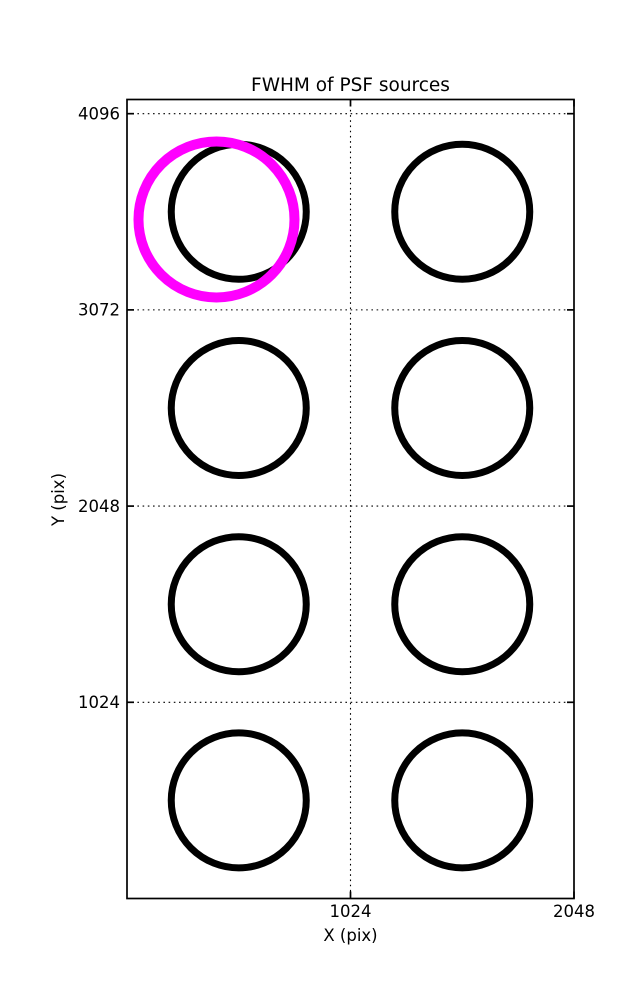 The image size is (637, 1000). What do you see at coordinates (350, 935) in the screenshot?
I see `x-axis-label: X (pix)` at bounding box center [350, 935].